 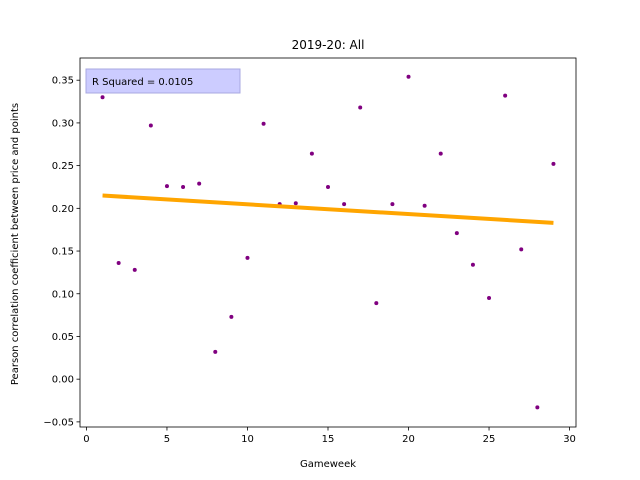 What do you see at coordinates (328, 464) in the screenshot?
I see `x-axis-label: Gameweek` at bounding box center [328, 464].